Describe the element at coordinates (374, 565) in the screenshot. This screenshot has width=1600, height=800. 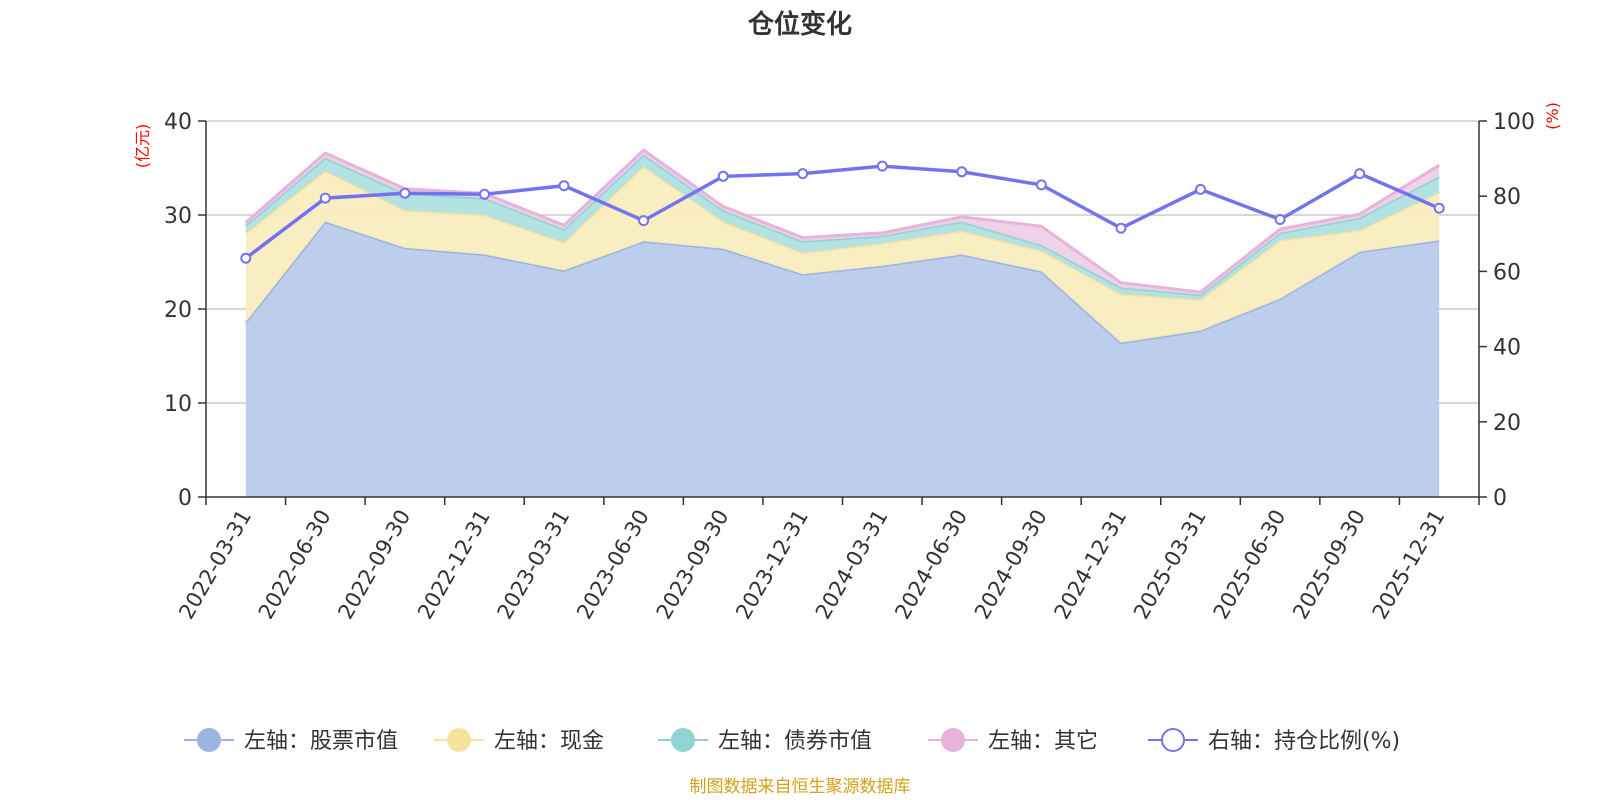
I see `x-tick-label: 2022-09-30` at that location.